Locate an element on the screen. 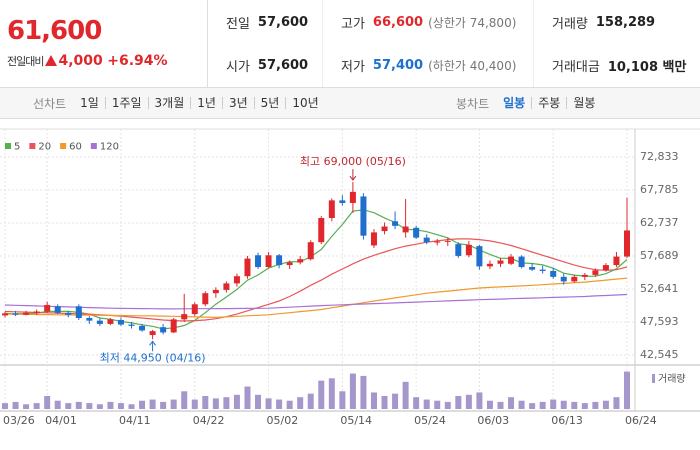 The height and width of the screenshot is (450, 700). y-tick-label: 57,689 is located at coordinates (659, 255).